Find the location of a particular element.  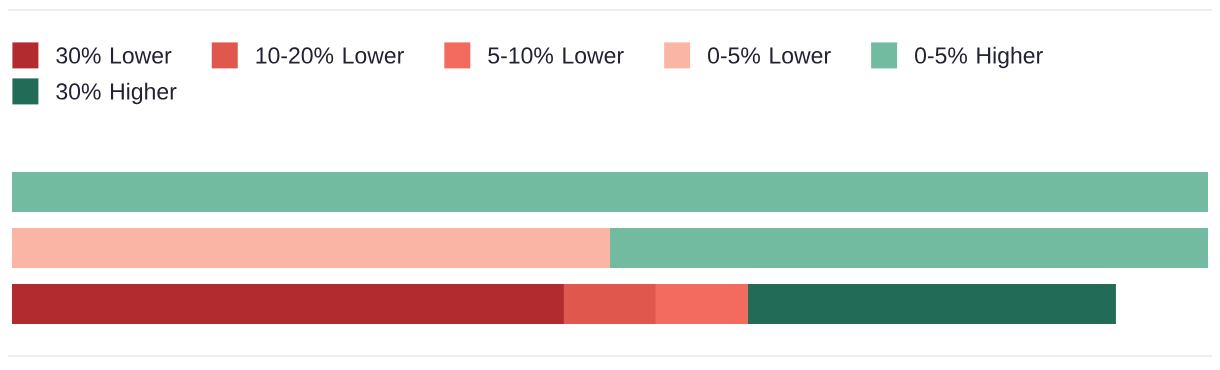

legend-label: 5-10% Lower is located at coordinates (556, 55).